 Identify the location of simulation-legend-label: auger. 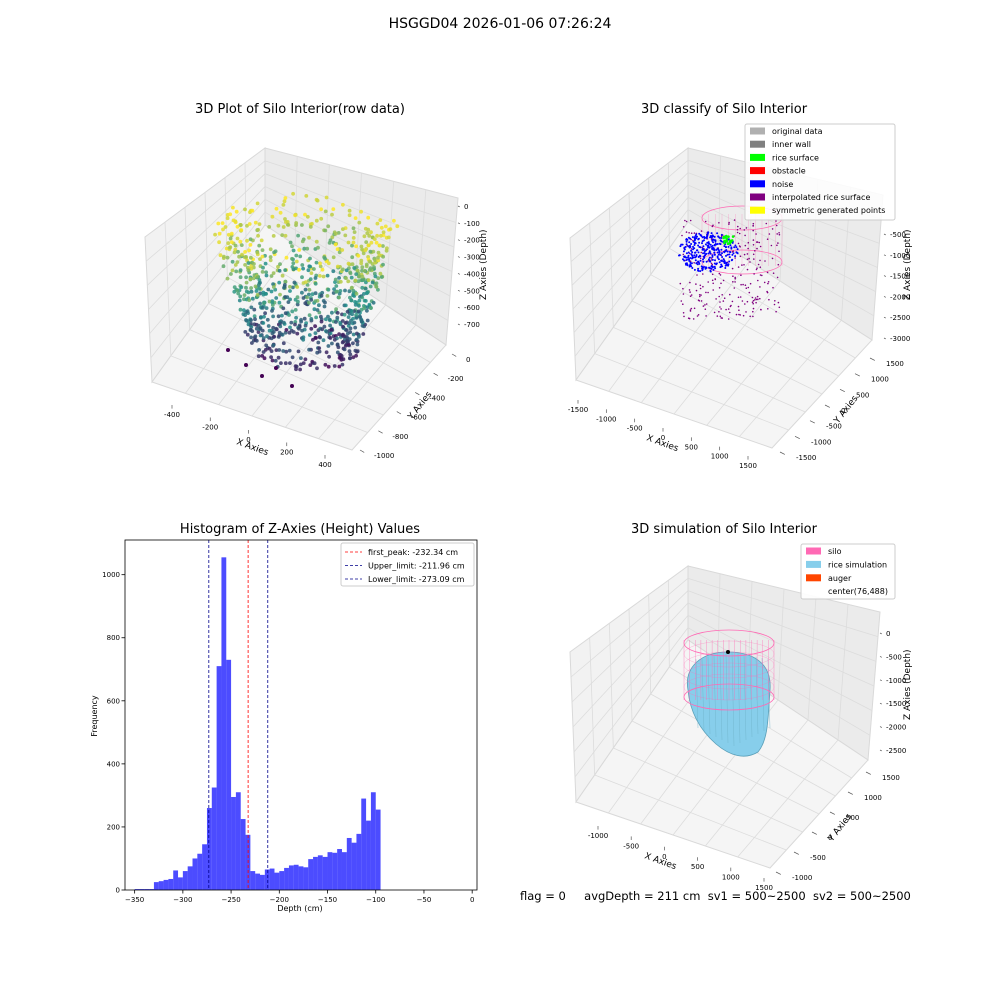
(840, 578).